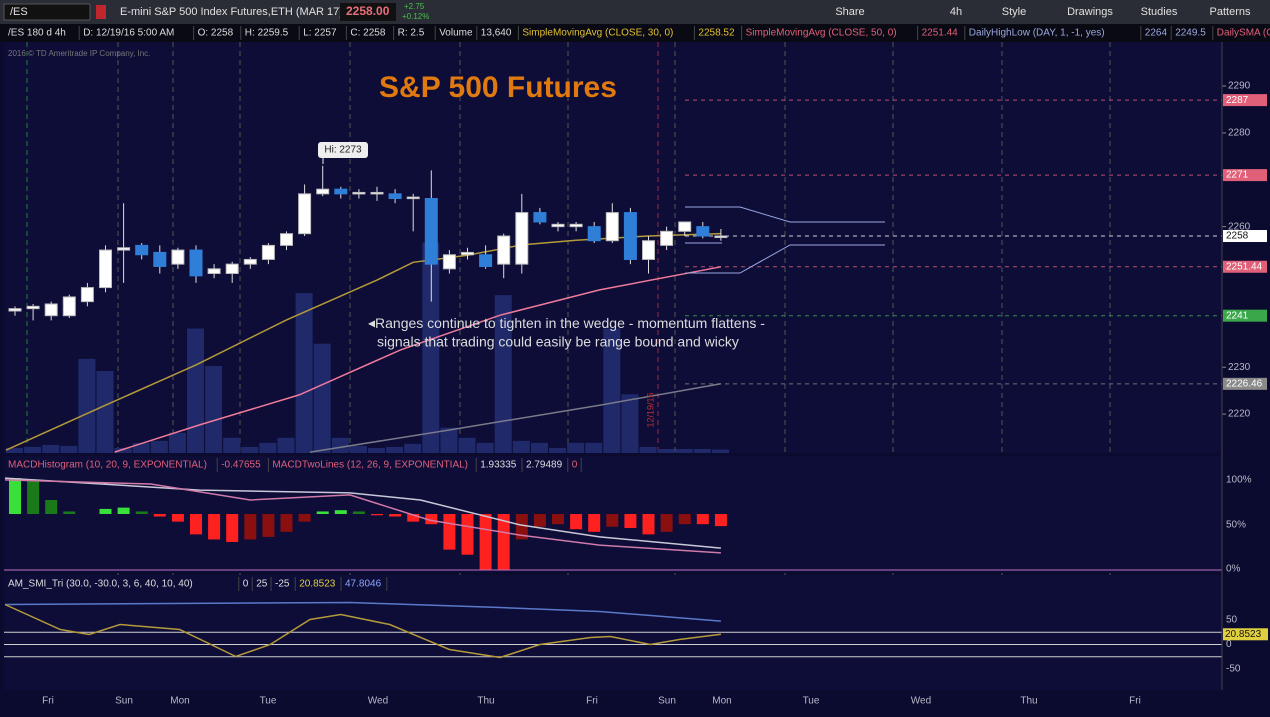 The height and width of the screenshot is (717, 1270). What do you see at coordinates (575, 465) in the screenshot?
I see `macd-header: 0` at bounding box center [575, 465].